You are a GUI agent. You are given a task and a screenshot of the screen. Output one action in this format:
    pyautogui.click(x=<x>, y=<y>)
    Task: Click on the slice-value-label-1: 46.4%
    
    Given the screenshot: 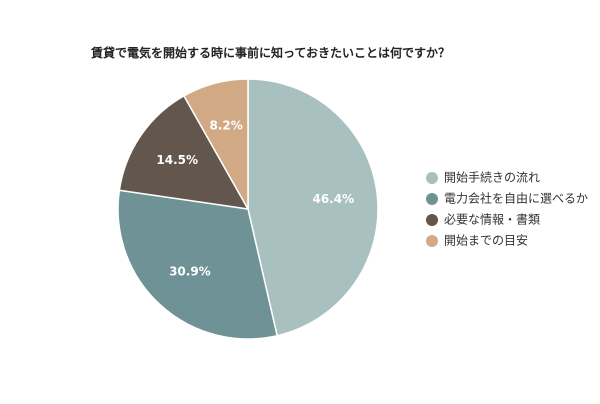 What is the action you would take?
    pyautogui.click(x=333, y=199)
    